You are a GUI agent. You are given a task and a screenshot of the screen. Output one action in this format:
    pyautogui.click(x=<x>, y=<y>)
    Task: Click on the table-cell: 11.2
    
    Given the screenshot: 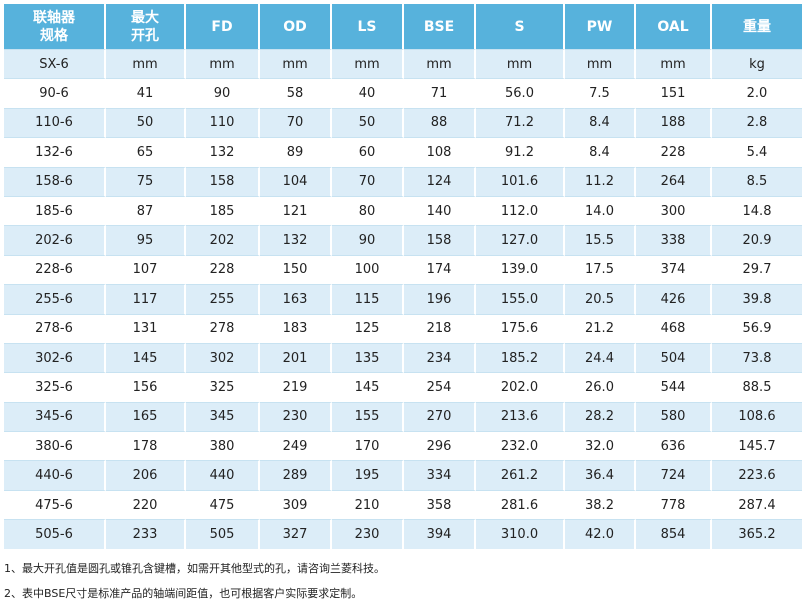 What is the action you would take?
    pyautogui.click(x=600, y=181)
    